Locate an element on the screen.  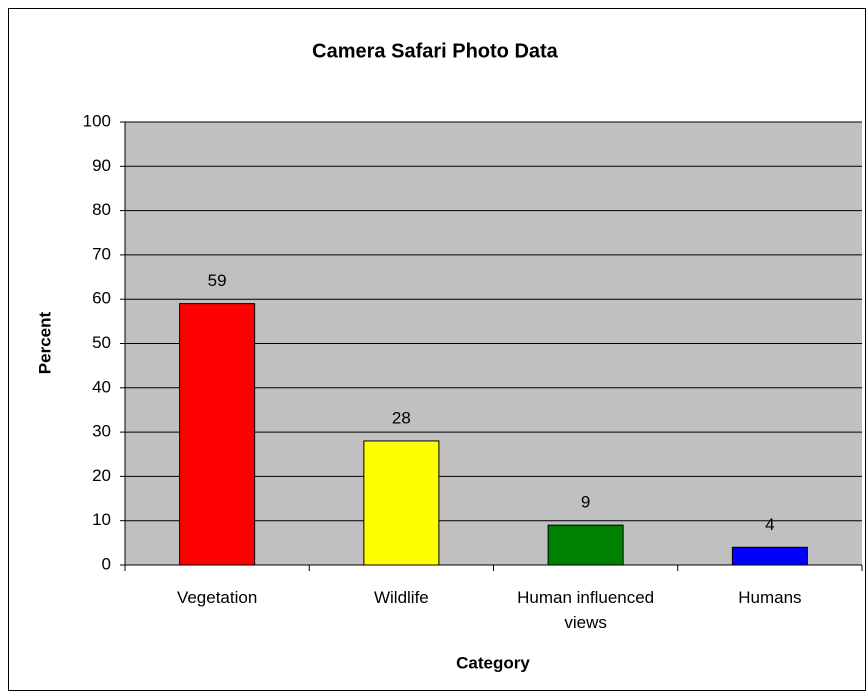
y-tick-label: 90 is located at coordinates (101, 165).